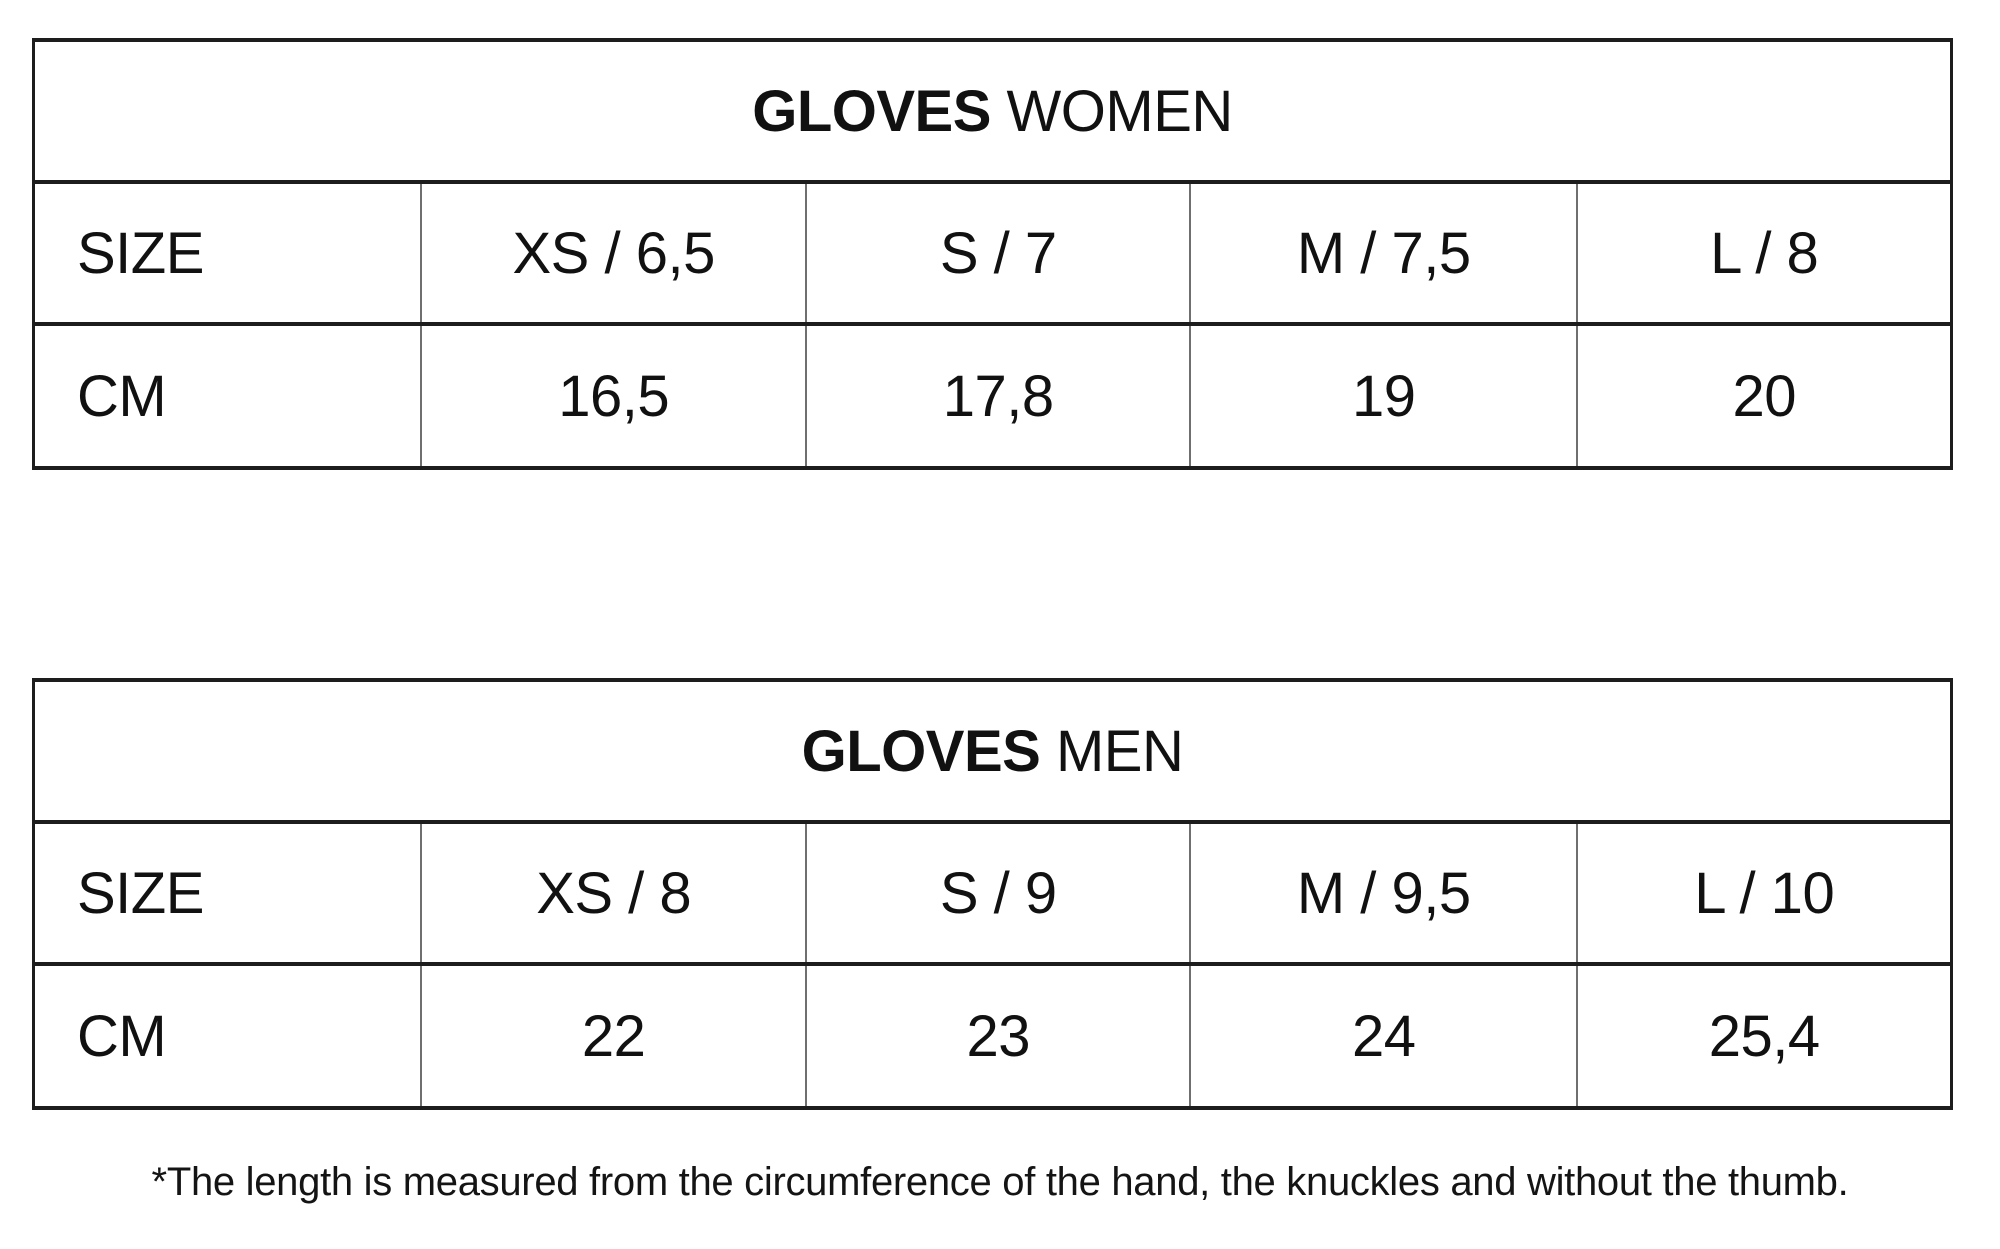 This screenshot has width=2000, height=1249. I want to click on cm-value-l: 20, so click(1764, 396).